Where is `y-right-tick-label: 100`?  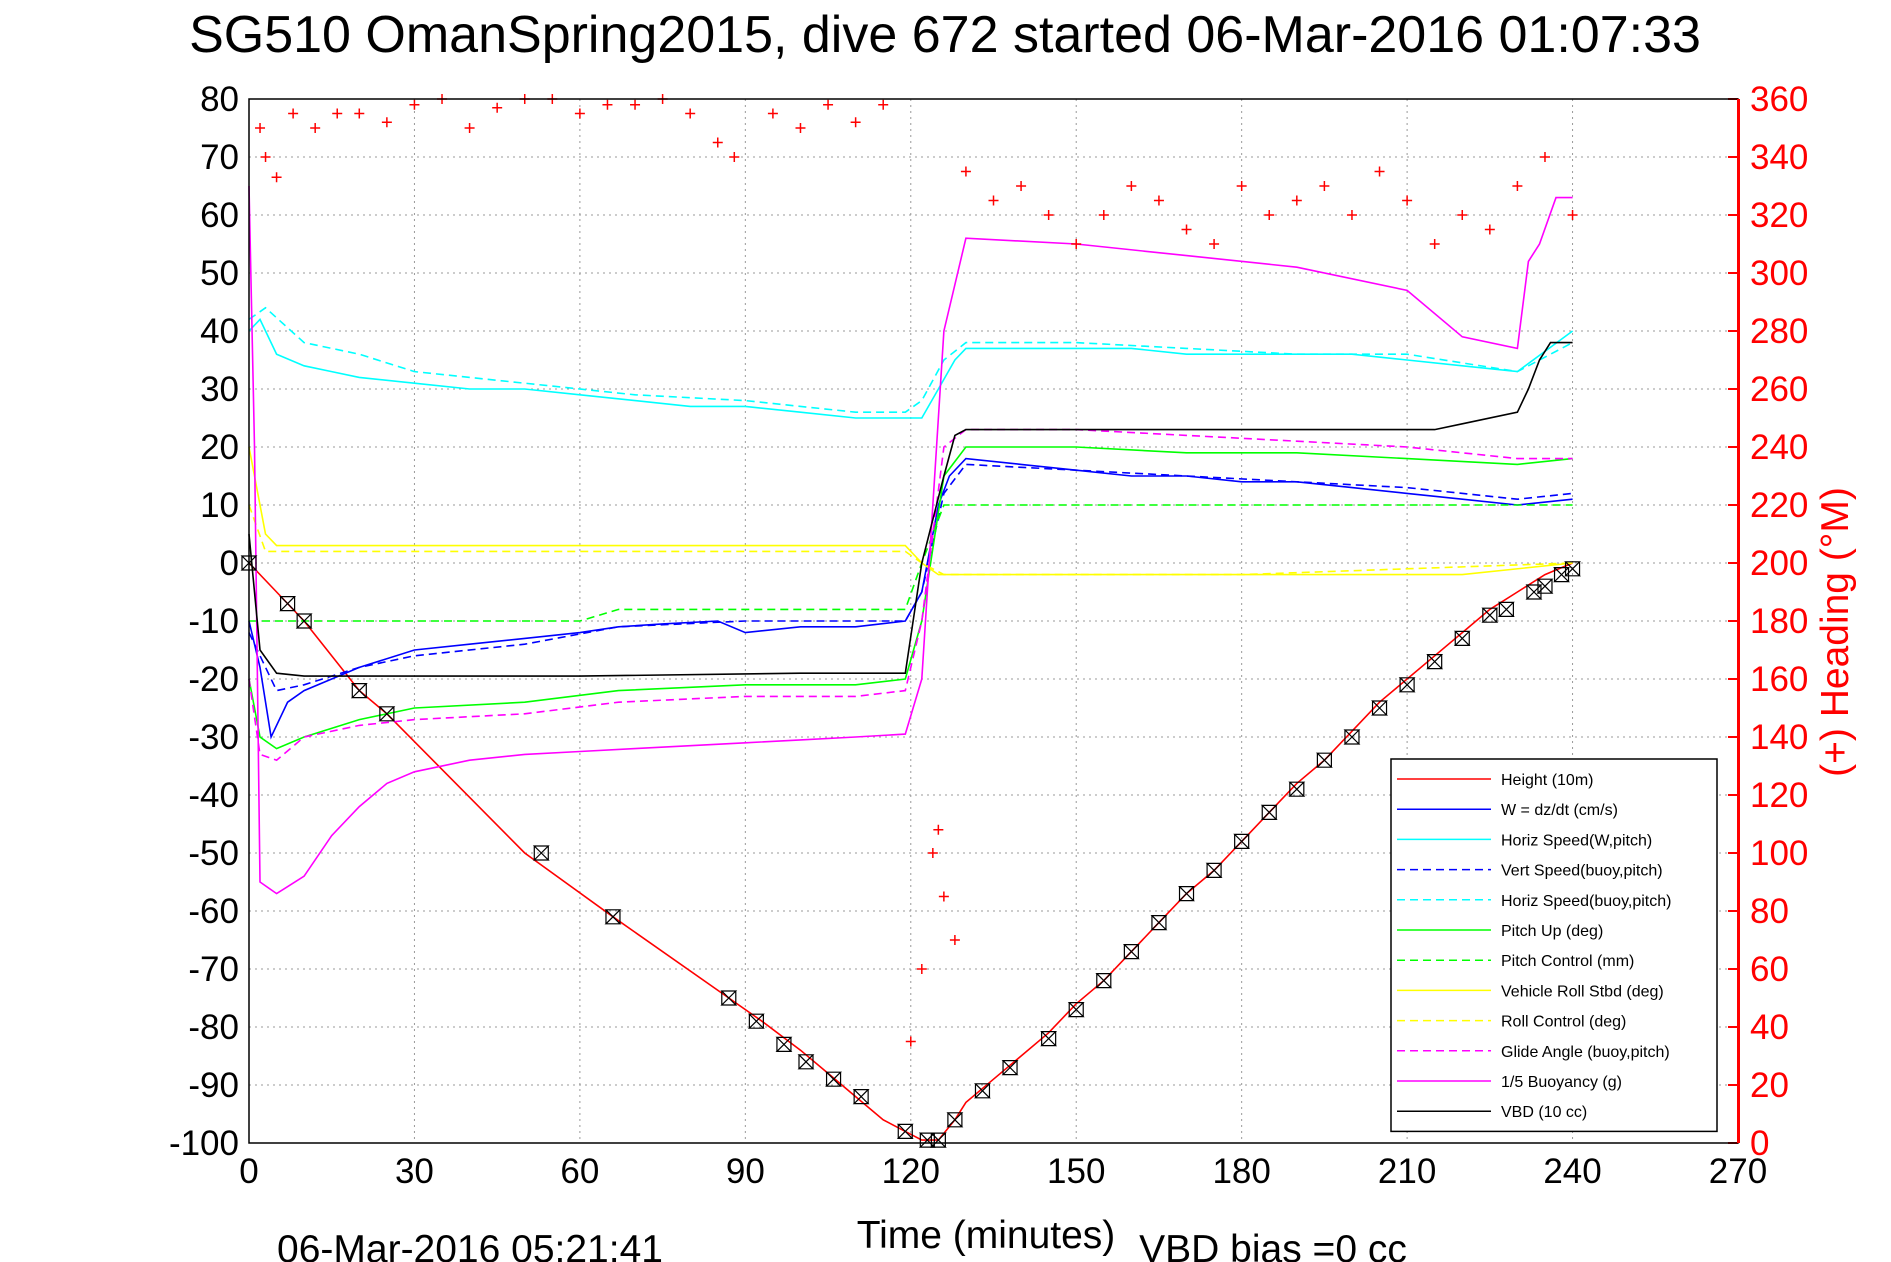 y-right-tick-label: 100 is located at coordinates (1779, 853).